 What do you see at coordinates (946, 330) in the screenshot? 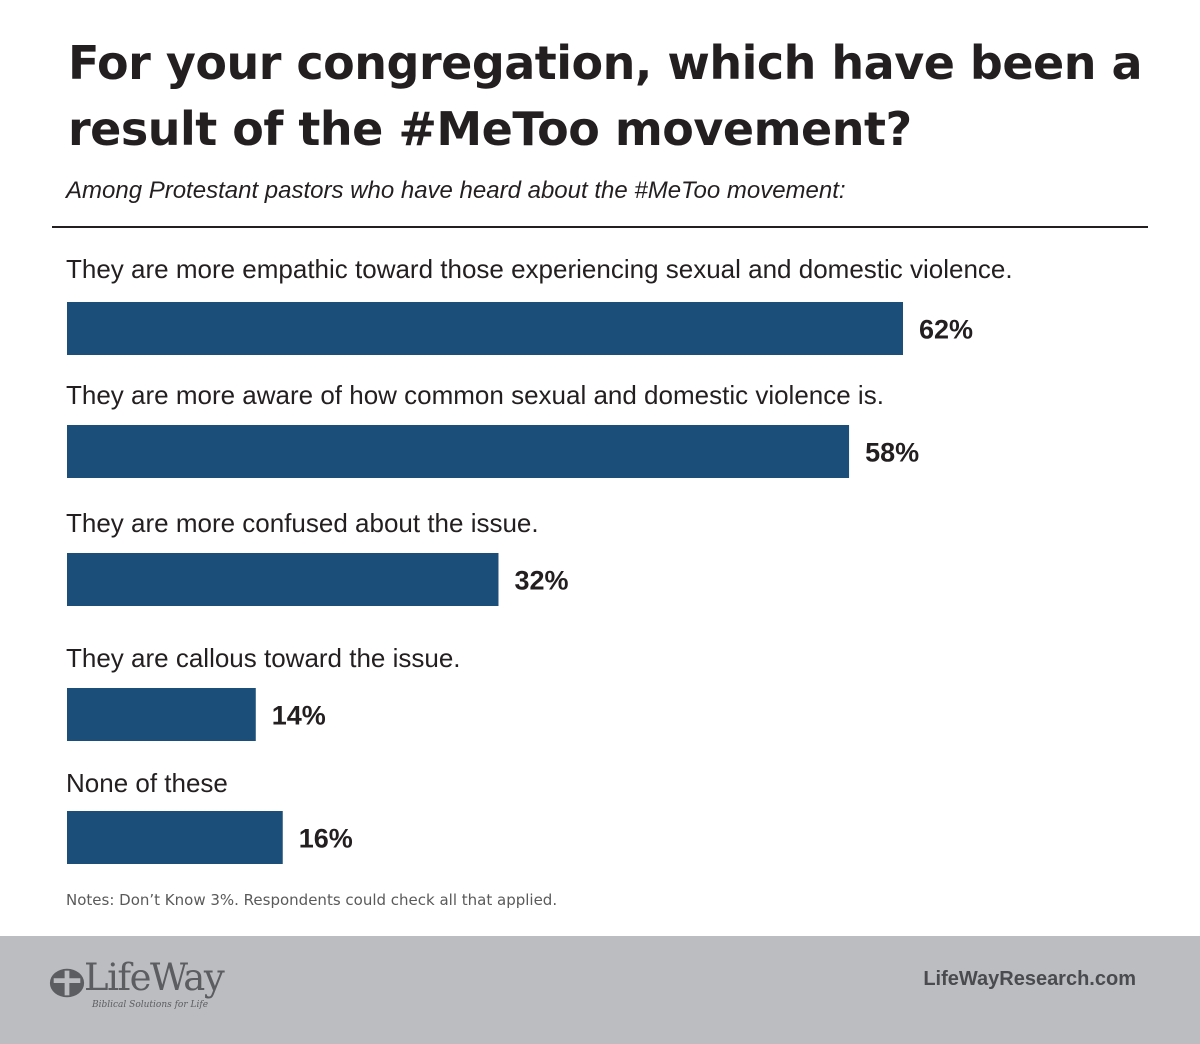
I see `value-label: 62%` at bounding box center [946, 330].